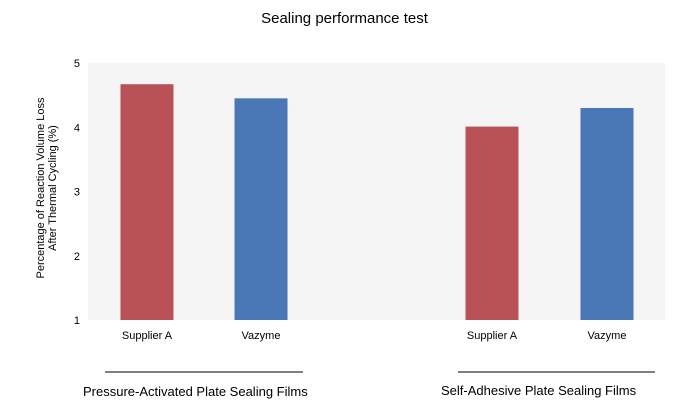 The width and height of the screenshot is (689, 401). Describe the element at coordinates (147, 336) in the screenshot. I see `x-tick-label-pressure-supplier-a: Supplier A` at that location.